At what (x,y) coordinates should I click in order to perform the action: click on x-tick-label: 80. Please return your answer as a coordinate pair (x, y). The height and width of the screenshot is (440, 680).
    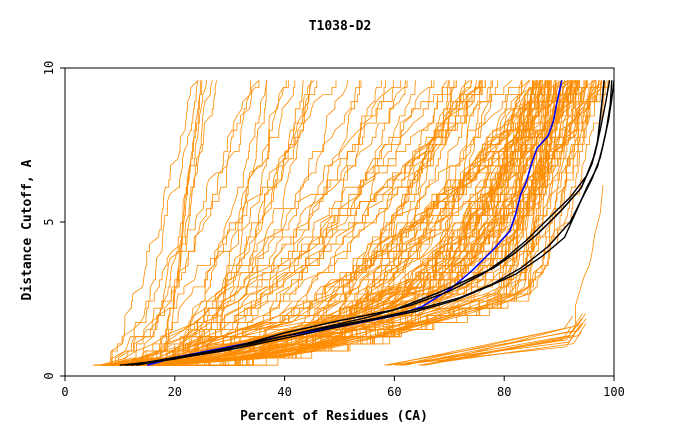
    Looking at the image, I should click on (504, 392).